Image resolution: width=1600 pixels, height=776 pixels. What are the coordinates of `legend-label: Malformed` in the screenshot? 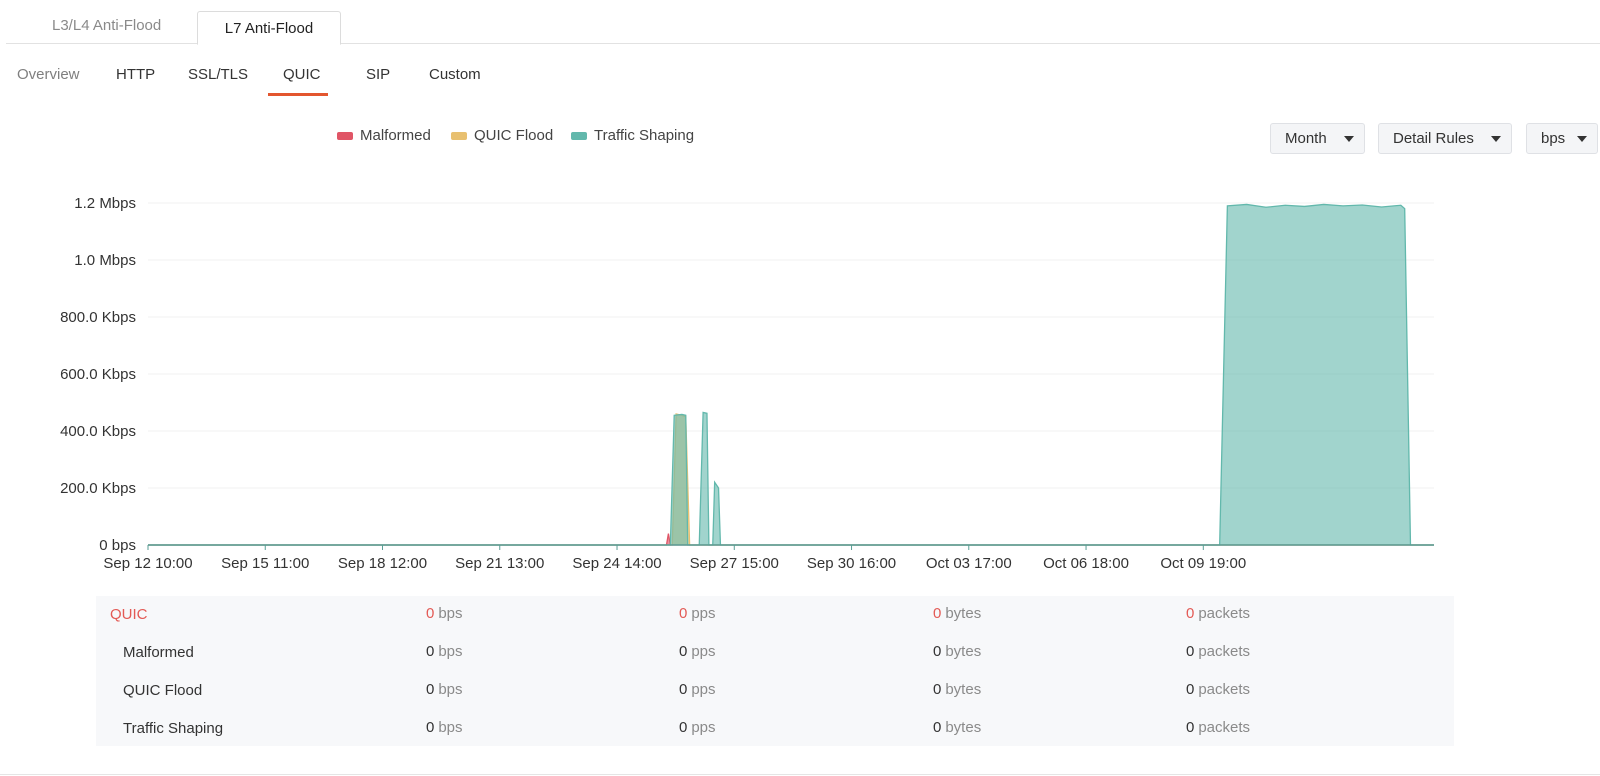 It's located at (395, 135).